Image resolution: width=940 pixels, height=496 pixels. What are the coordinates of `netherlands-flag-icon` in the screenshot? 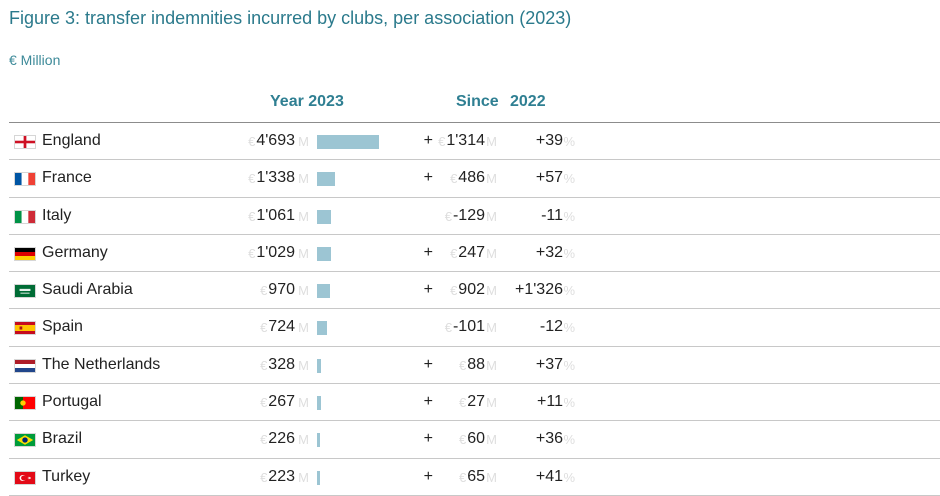 It's located at (25, 365).